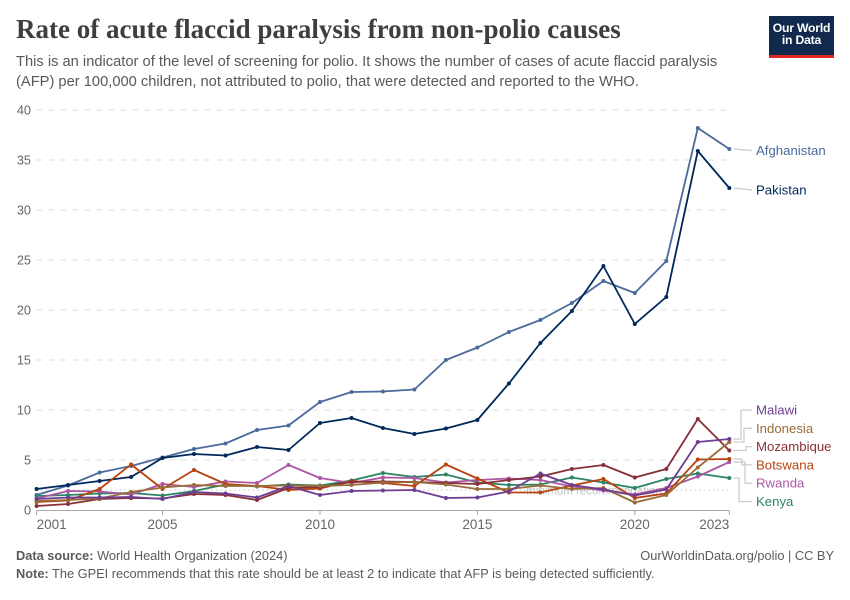 This screenshot has height=600, width=850. I want to click on svg-text: 10, so click(24, 411).